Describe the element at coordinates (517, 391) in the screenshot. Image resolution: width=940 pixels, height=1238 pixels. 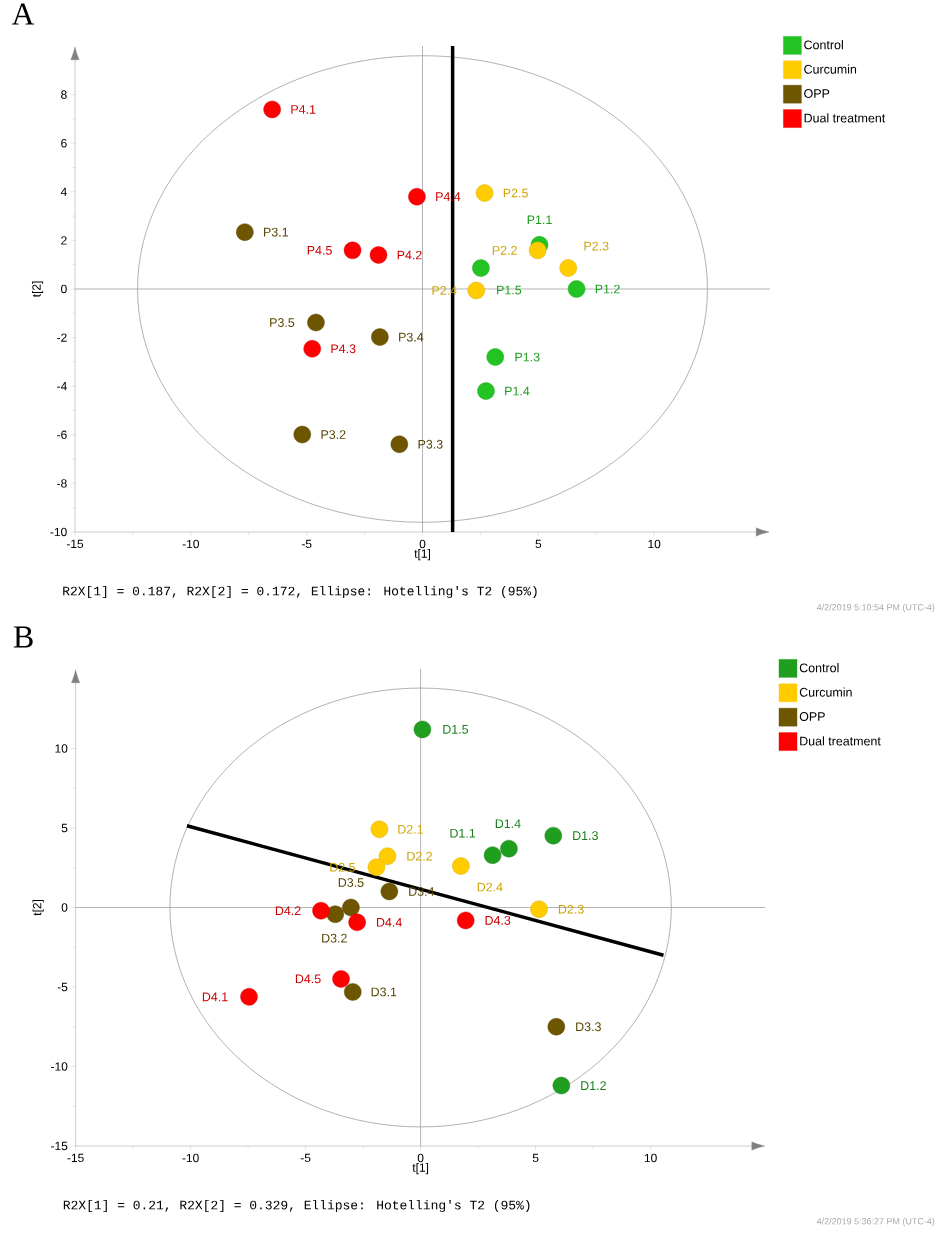
I see `annotation: P1.4` at that location.